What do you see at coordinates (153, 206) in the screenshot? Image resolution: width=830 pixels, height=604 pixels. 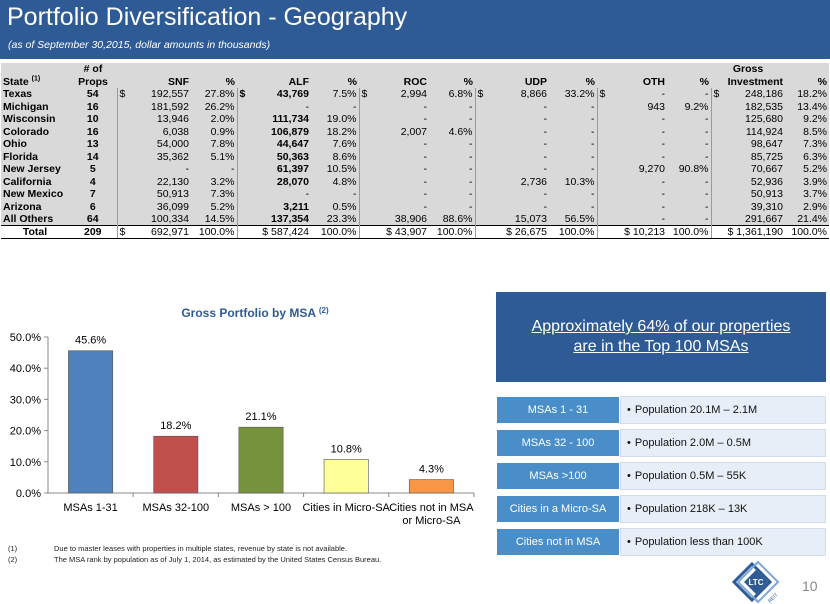 I see `cell-snf: 36,099` at bounding box center [153, 206].